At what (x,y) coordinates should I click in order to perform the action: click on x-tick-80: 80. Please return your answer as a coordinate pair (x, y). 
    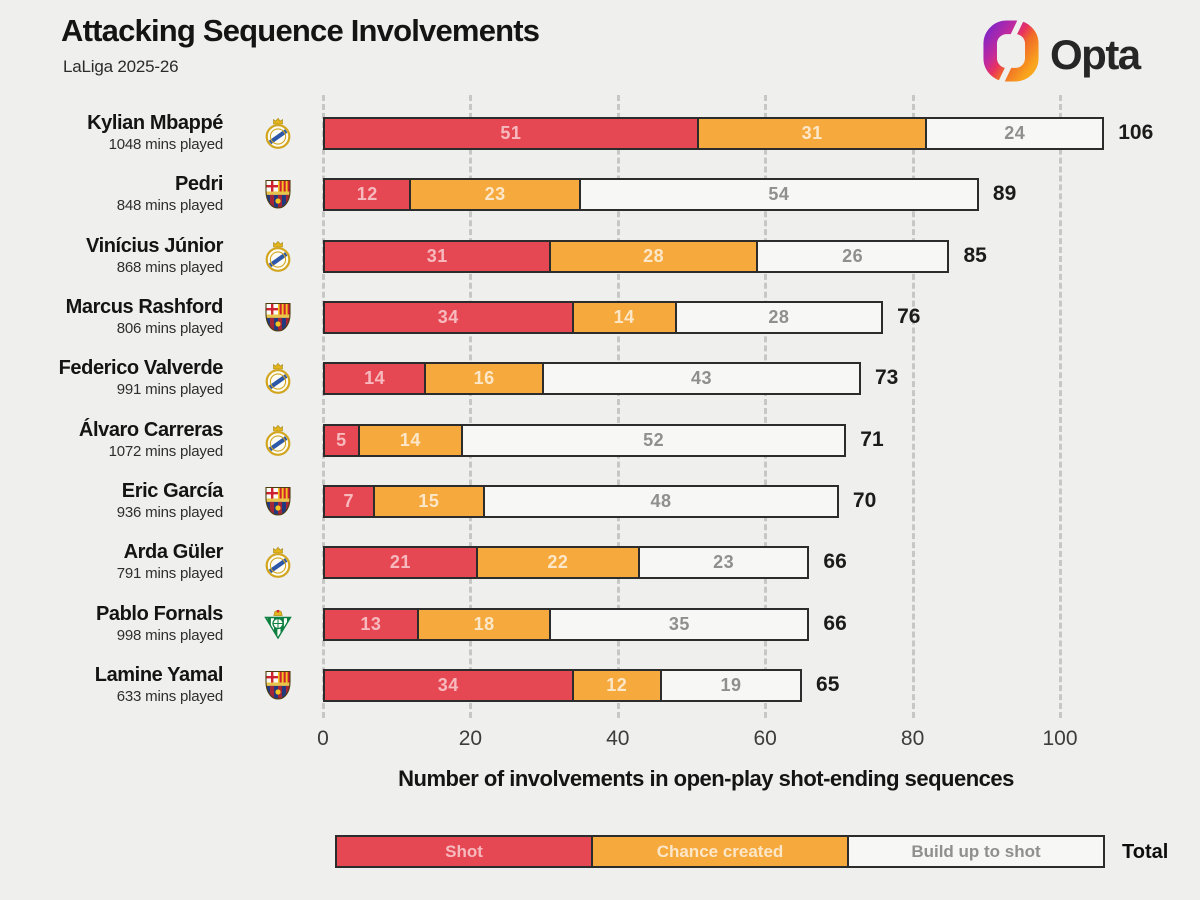
    Looking at the image, I should click on (912, 738).